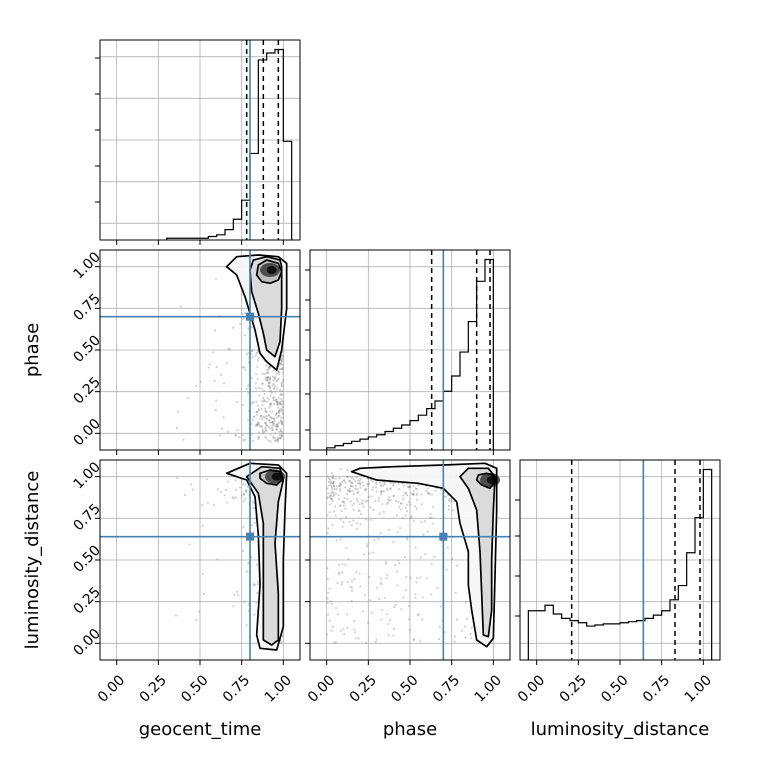  What do you see at coordinates (250, 316) in the screenshot?
I see `truth-marker` at bounding box center [250, 316].